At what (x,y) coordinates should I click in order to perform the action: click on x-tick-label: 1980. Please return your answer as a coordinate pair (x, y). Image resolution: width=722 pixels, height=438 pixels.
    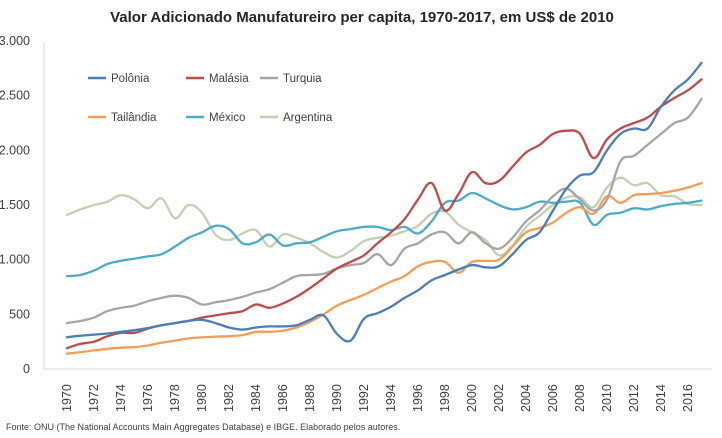
    Looking at the image, I should click on (202, 398).